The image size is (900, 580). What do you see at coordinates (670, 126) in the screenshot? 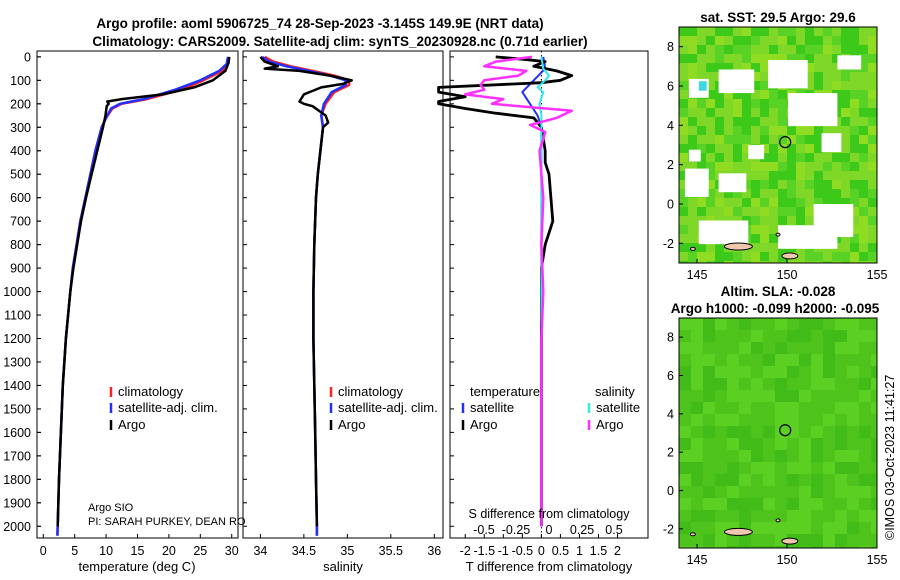
I see `map-lat-label: 4` at bounding box center [670, 126].